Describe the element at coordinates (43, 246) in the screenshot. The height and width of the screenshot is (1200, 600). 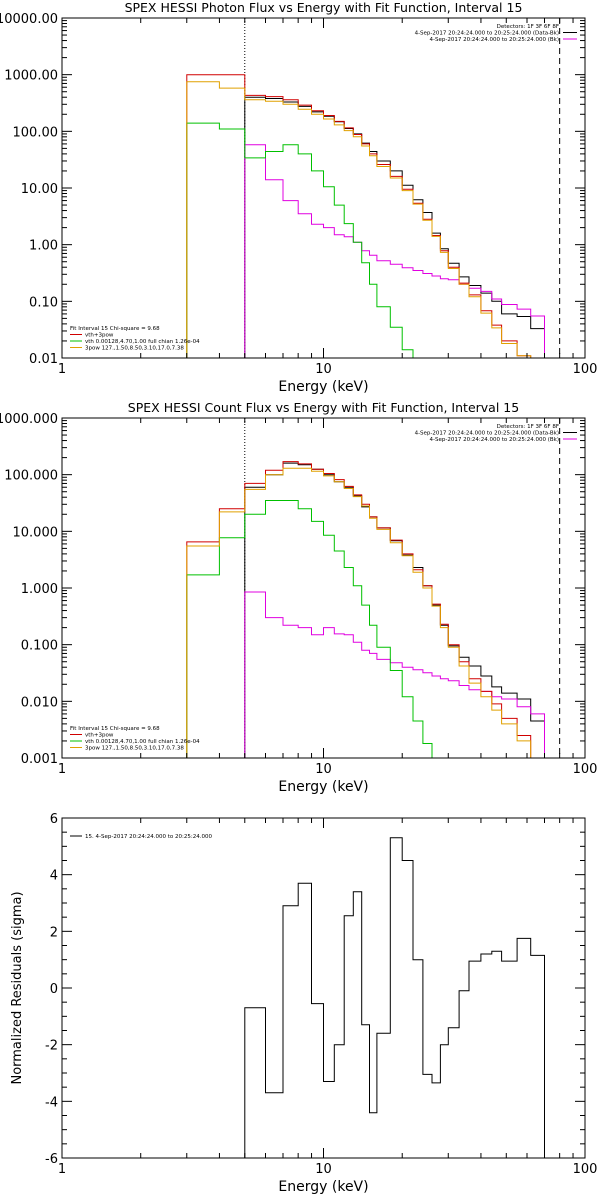
I see `y-tick-label: 1.00` at that location.